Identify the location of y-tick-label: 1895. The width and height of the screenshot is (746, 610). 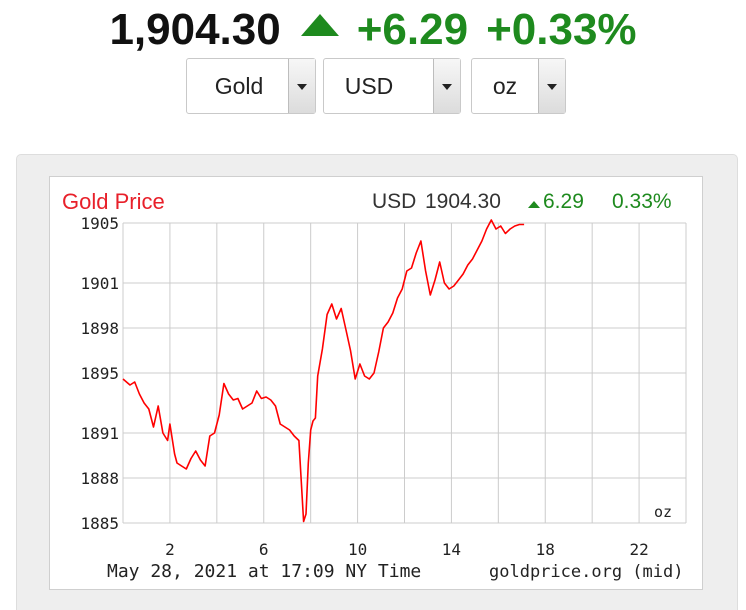
(99, 373).